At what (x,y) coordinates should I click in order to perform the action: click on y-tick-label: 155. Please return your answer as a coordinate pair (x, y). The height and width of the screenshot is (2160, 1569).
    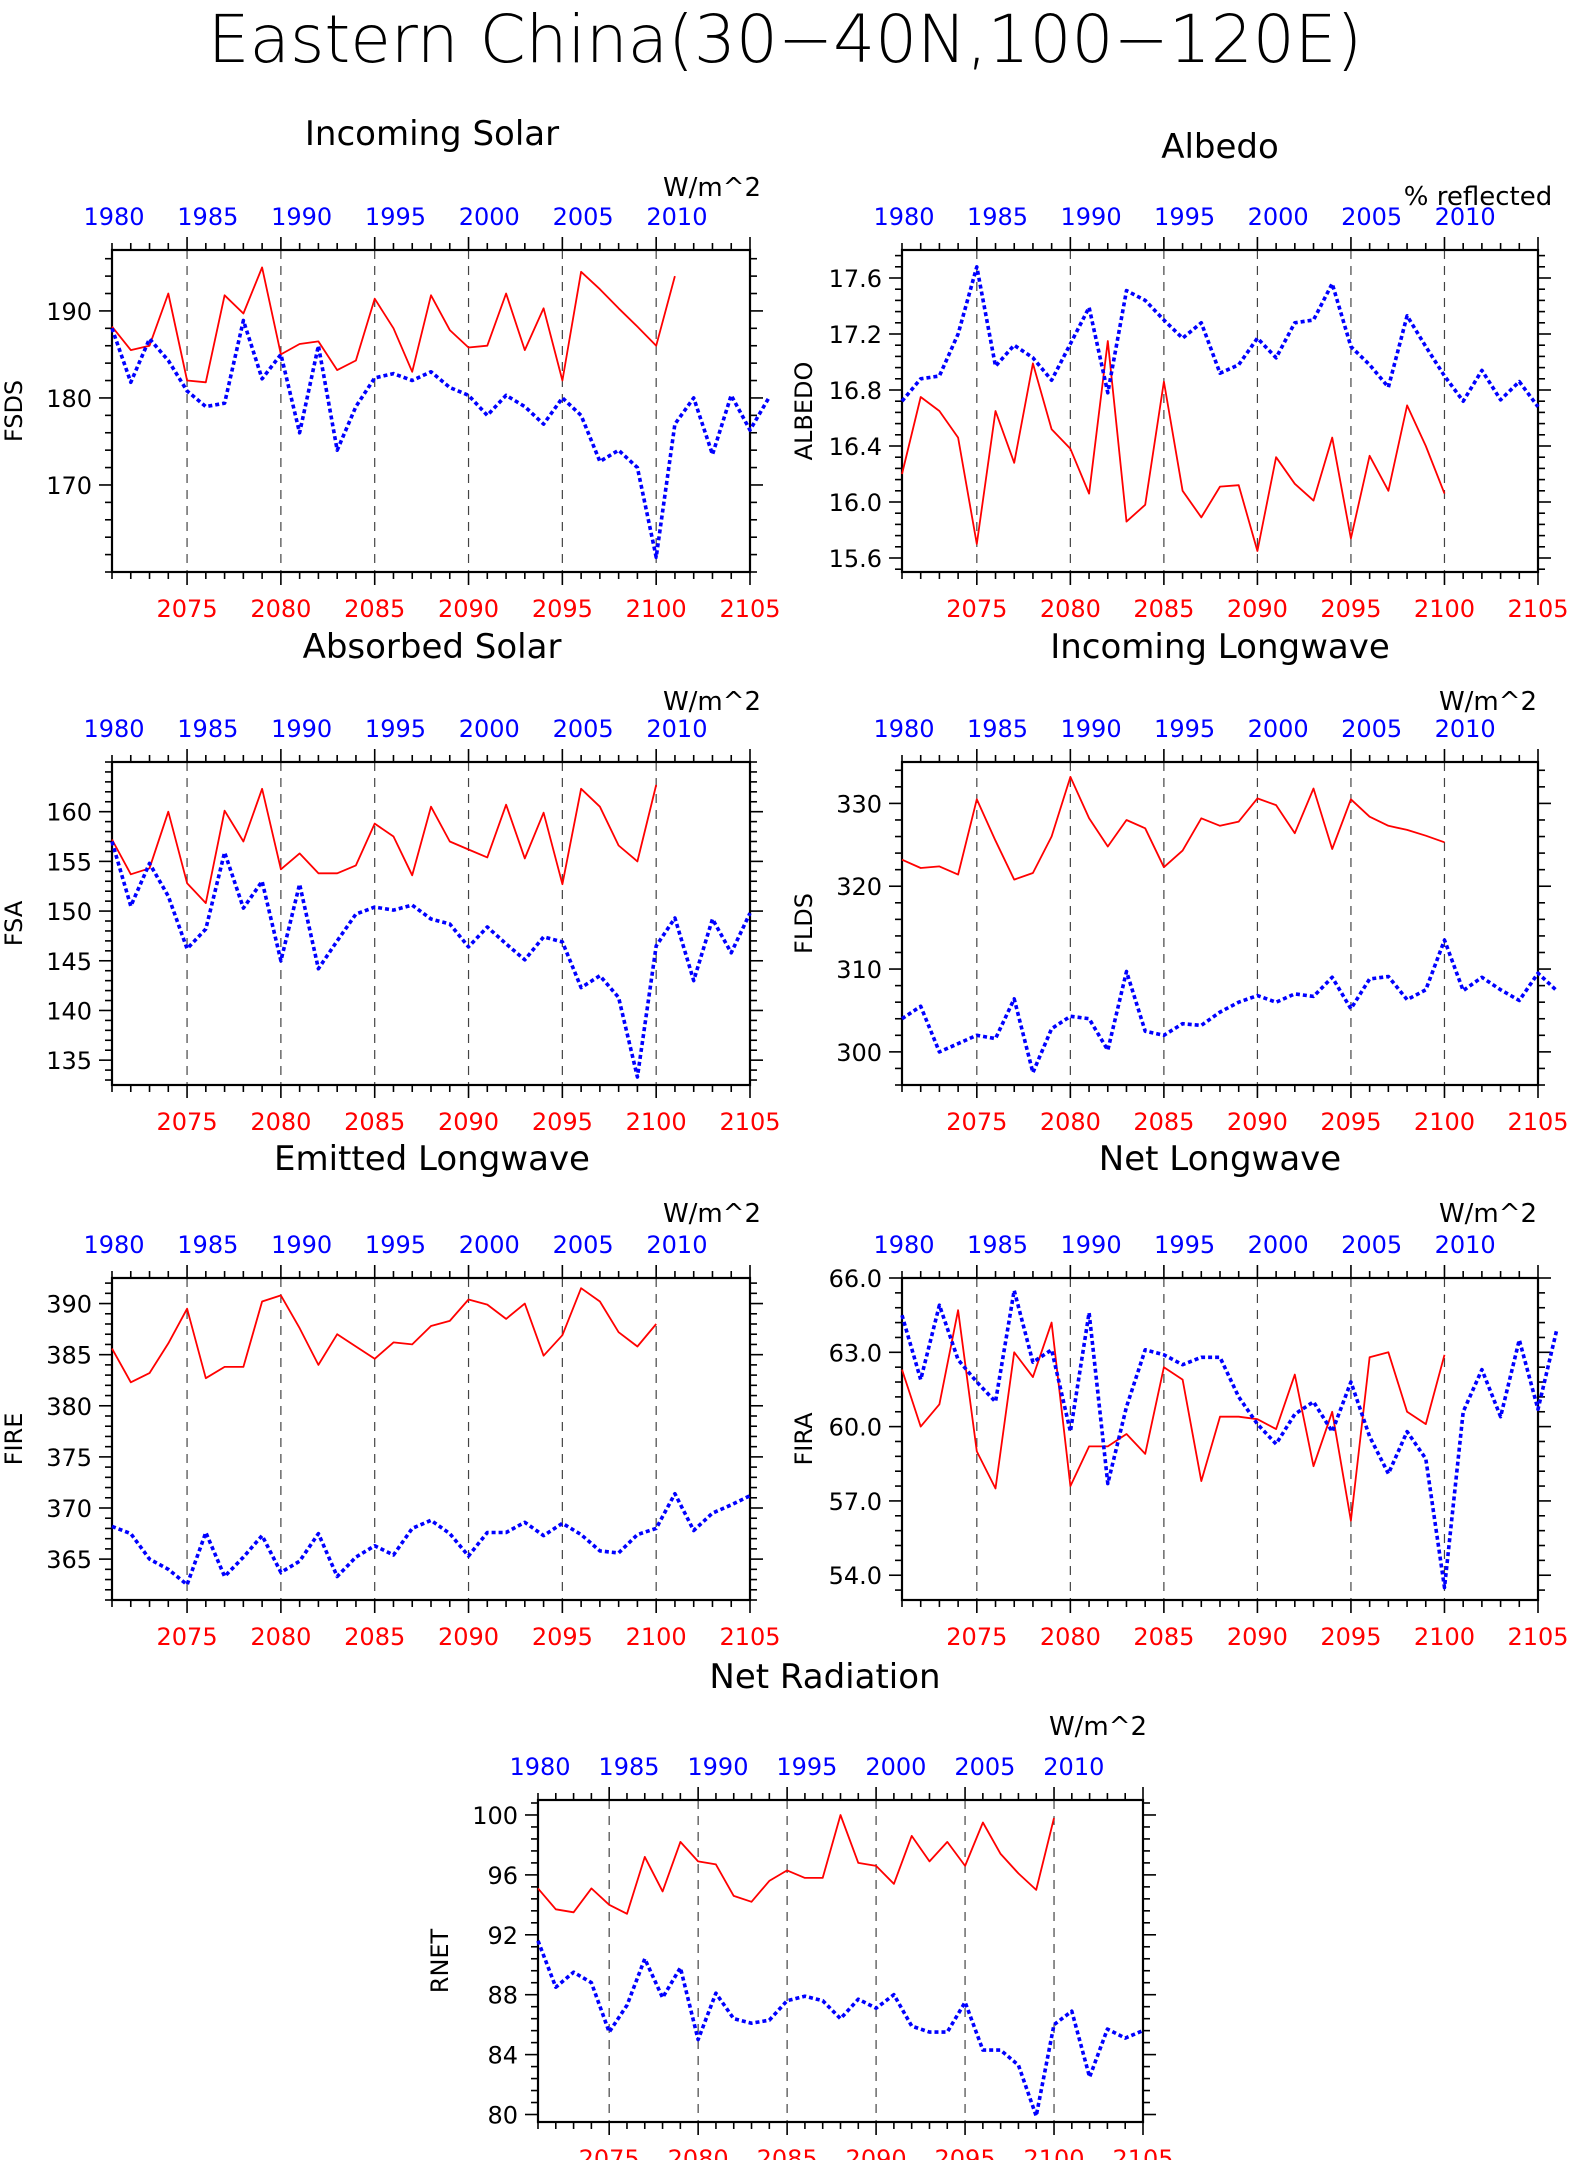
    Looking at the image, I should click on (69, 862).